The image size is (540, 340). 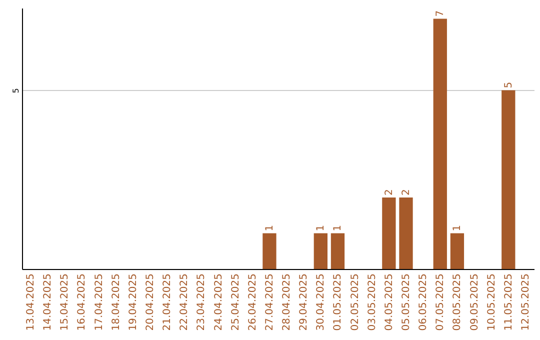 What do you see at coordinates (31, 302) in the screenshot?
I see `x-tick-label: 13.04.2025` at bounding box center [31, 302].